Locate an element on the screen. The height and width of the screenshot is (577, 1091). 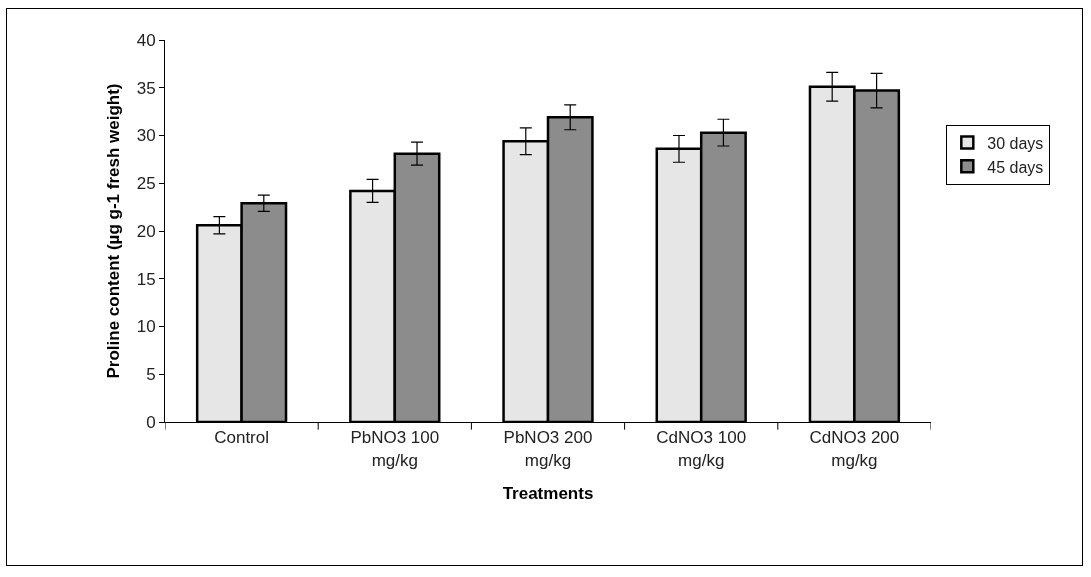
y-tick-label: 5 is located at coordinates (151, 375).